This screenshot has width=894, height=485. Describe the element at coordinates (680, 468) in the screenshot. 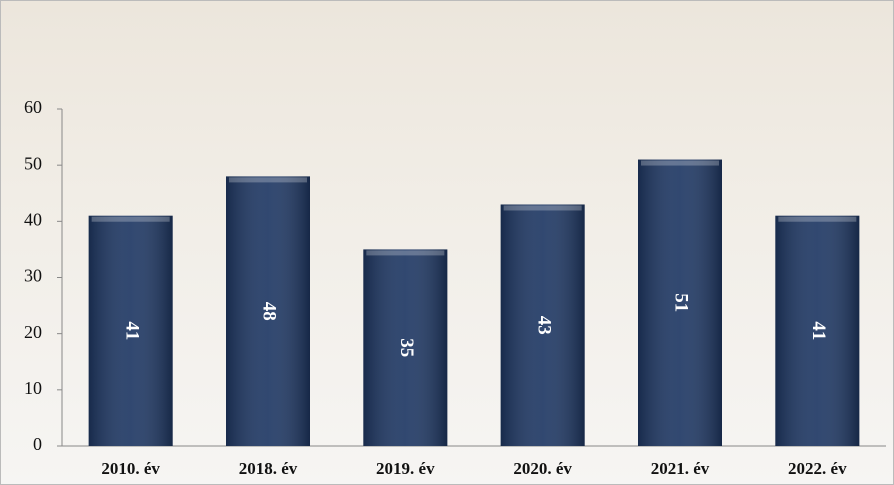

I see `x-tick-label: 2021. év` at that location.